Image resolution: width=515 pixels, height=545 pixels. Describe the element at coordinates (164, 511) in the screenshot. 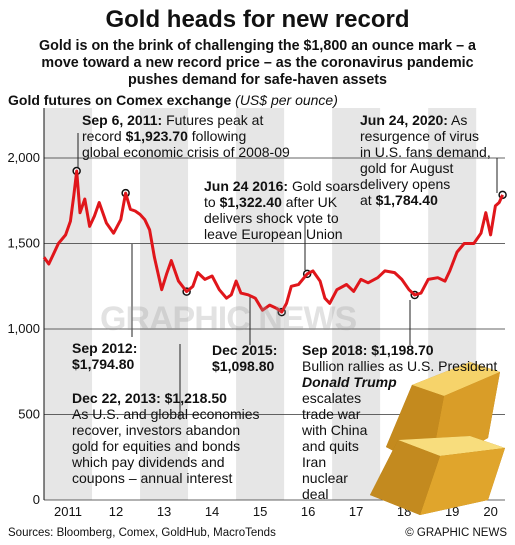

I see `x-tick-label: 13` at that location.